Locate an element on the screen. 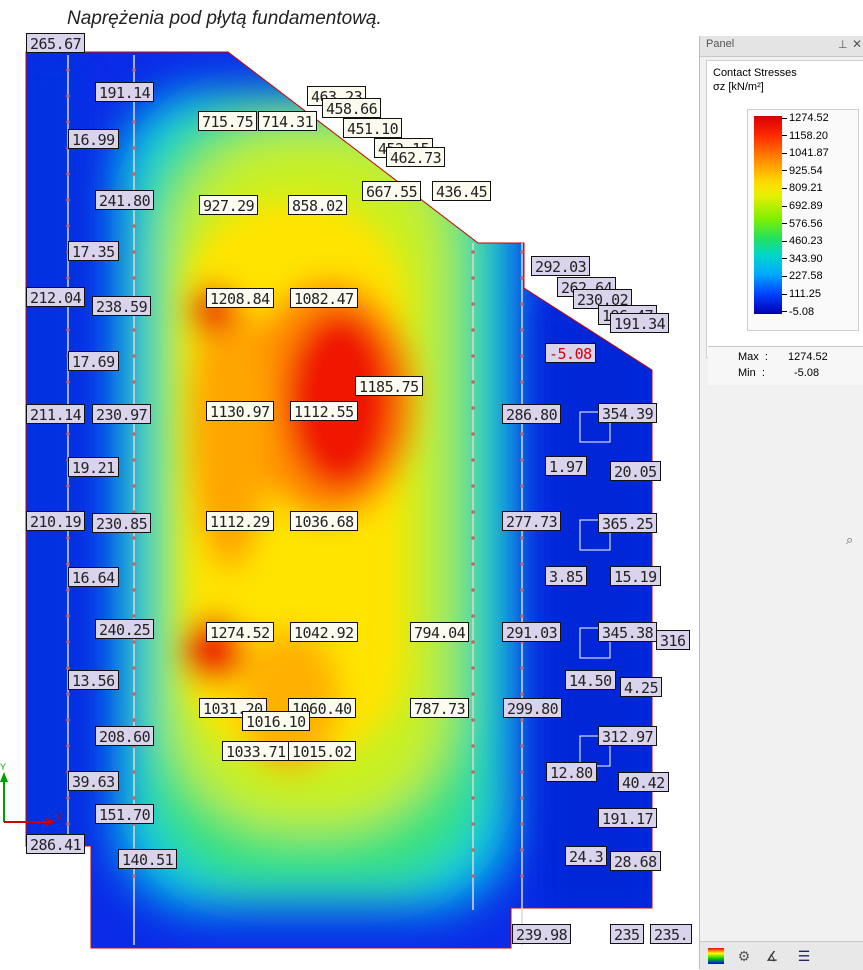 The width and height of the screenshot is (863, 970). panel-toolbar: ⚙ ∡ ☰ is located at coordinates (781, 955).